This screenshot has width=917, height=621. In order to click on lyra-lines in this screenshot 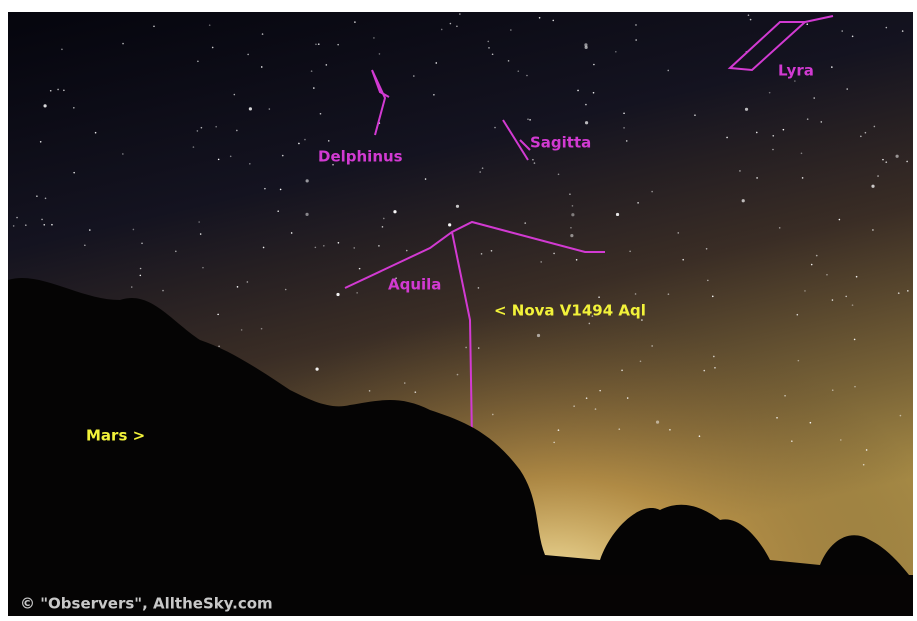, I will do `click(780, 43)`.